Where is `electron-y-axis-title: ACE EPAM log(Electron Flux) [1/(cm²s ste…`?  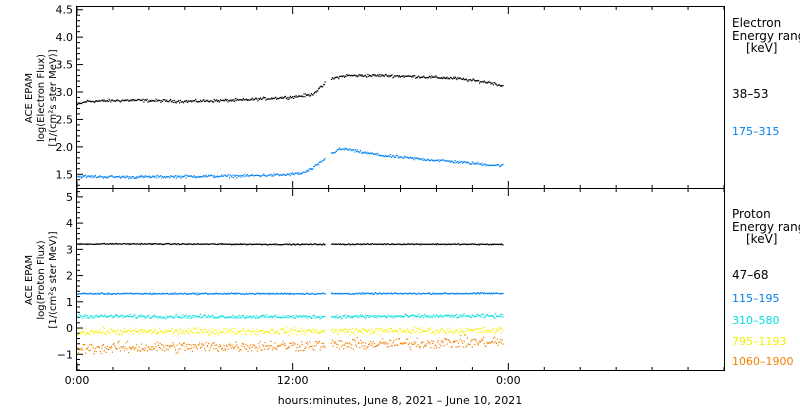
electron-y-axis-title: ACE EPAM log(Electron Flux) [1/(cm²s ste… is located at coordinates (41, 97).